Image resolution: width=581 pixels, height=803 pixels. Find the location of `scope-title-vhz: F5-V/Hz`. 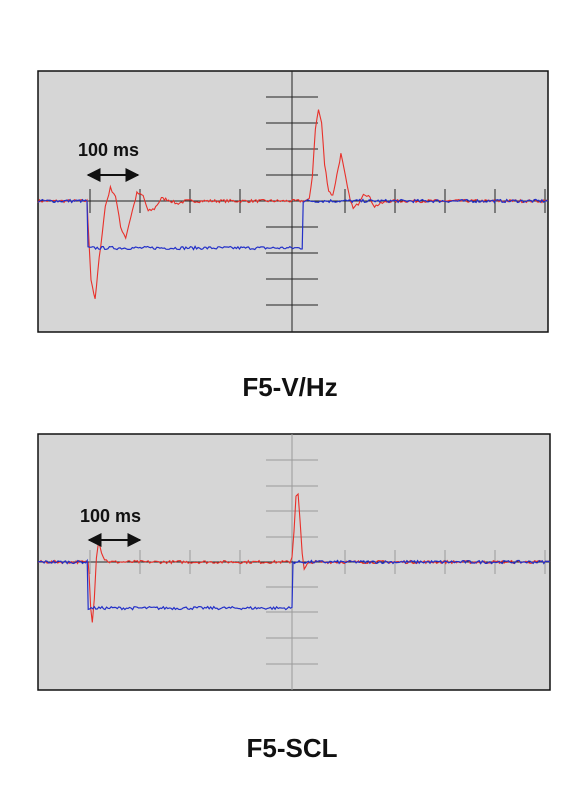

scope-title-vhz: F5-V/Hz is located at coordinates (289, 387).